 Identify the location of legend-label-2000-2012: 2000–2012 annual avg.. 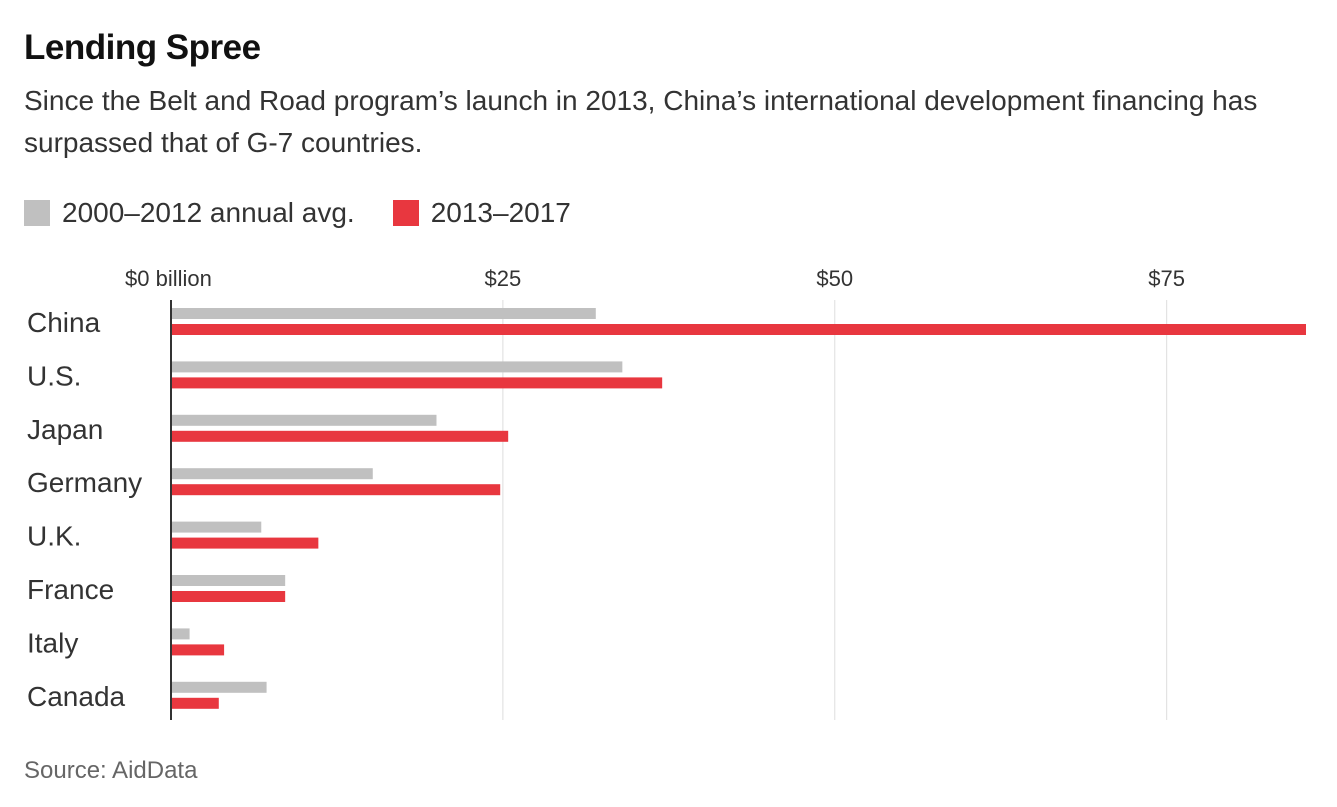
(208, 212).